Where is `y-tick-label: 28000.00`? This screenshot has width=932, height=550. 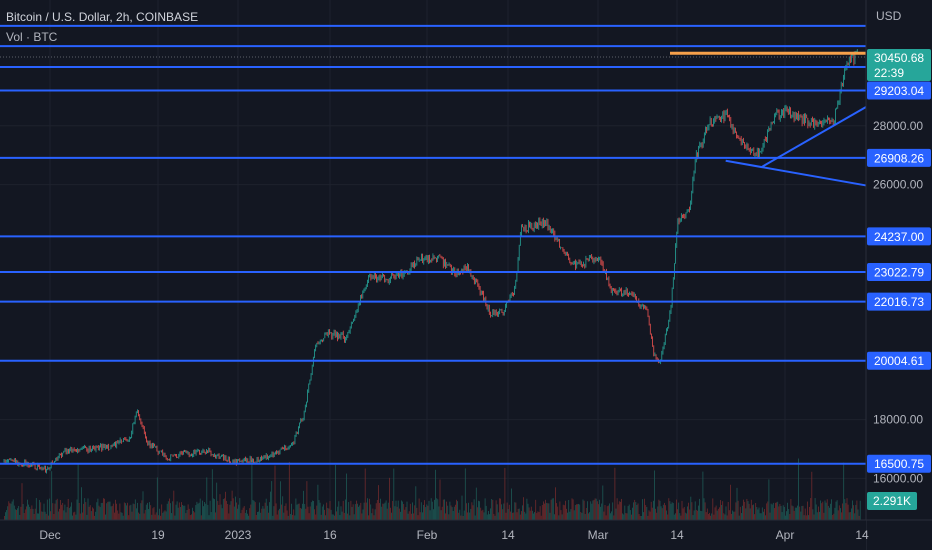 y-tick-label: 28000.00 is located at coordinates (898, 126).